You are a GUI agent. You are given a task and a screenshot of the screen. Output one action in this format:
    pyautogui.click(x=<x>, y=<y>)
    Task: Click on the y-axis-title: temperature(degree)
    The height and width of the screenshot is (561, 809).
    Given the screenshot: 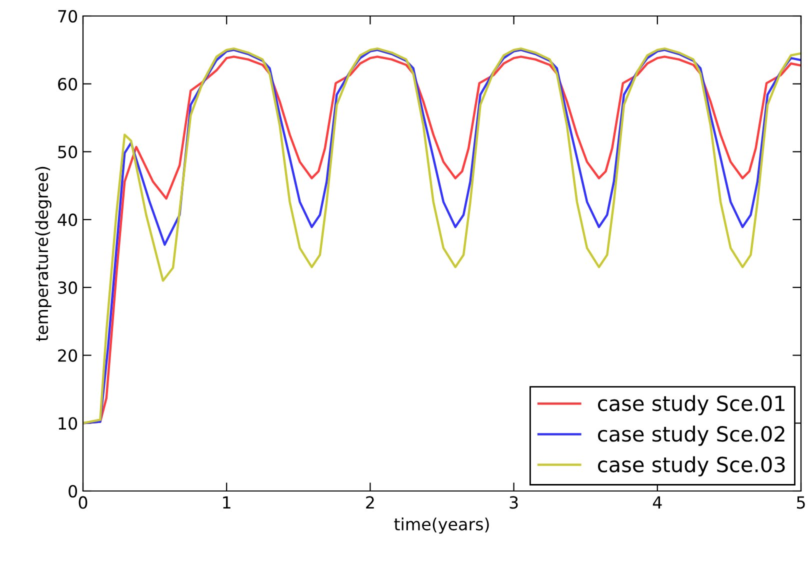 What is the action you would take?
    pyautogui.click(x=43, y=254)
    